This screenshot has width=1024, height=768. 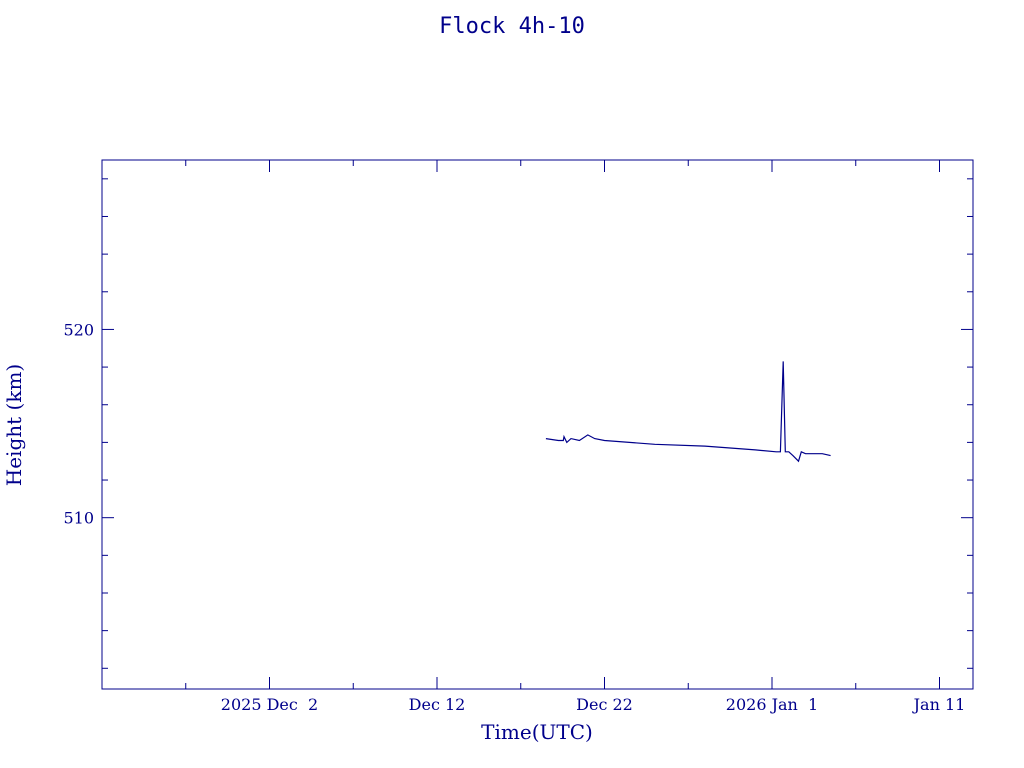 I want to click on x-tick-label: 2026 Jan 1, so click(x=772, y=704).